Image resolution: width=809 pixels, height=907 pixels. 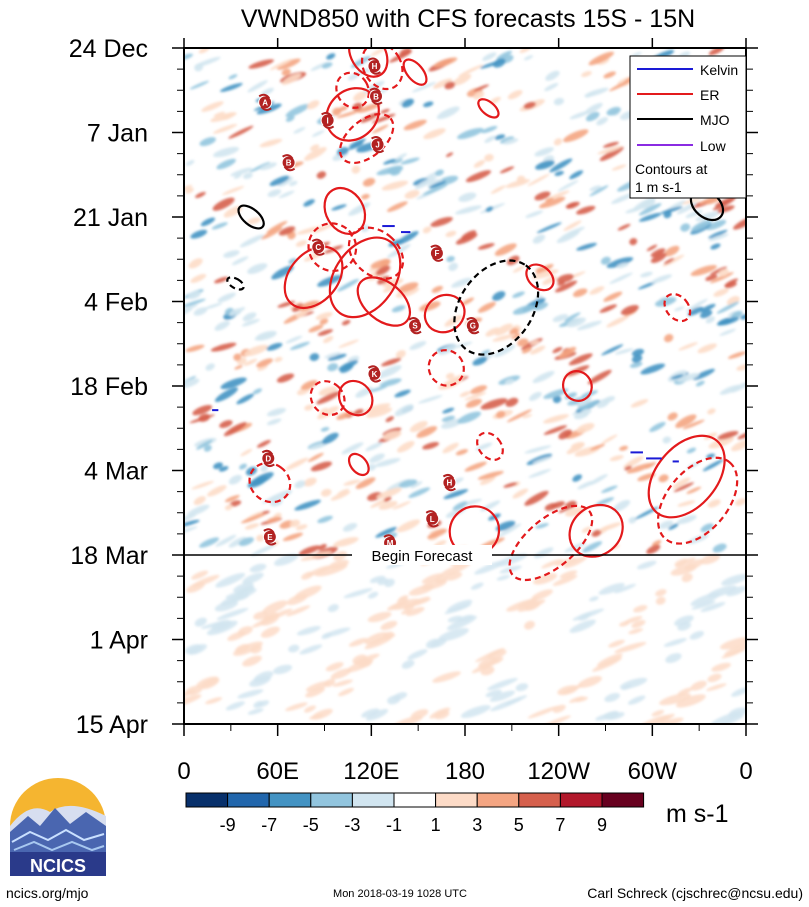 I want to click on er-contour, so click(x=490, y=446).